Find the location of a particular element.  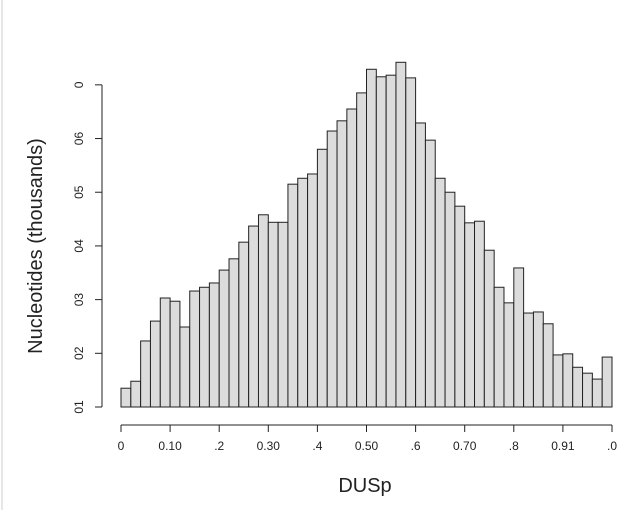

x-tick-label: .2 is located at coordinates (219, 446).